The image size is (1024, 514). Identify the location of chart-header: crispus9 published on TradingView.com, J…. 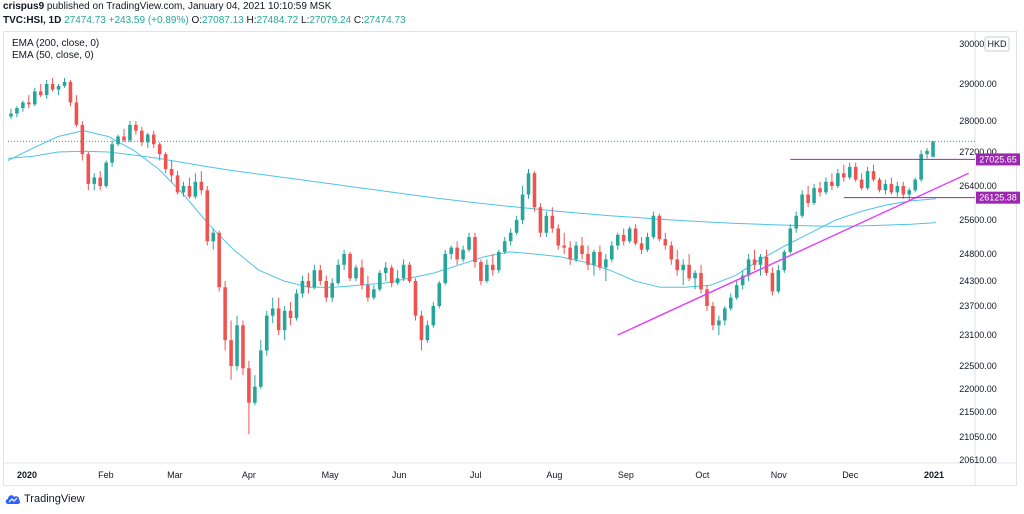
(512, 15).